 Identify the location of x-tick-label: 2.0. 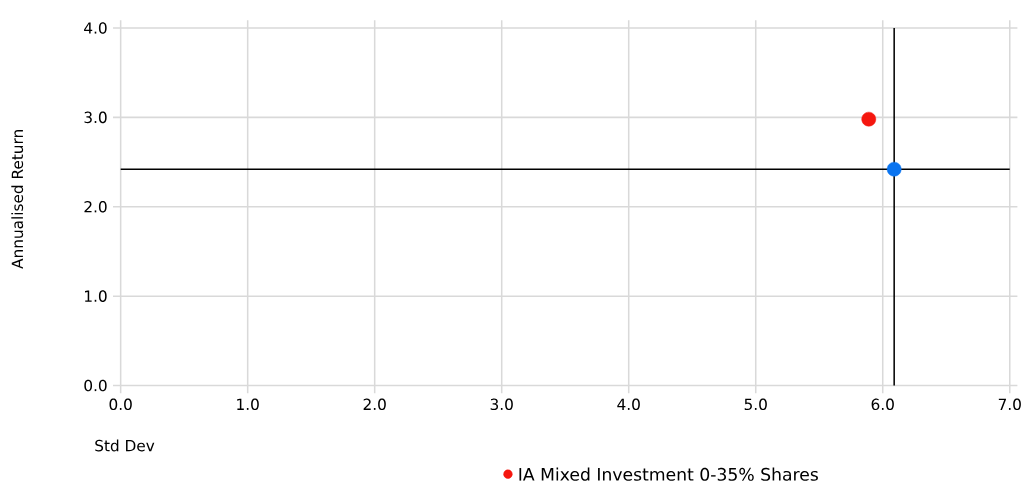
(374, 404).